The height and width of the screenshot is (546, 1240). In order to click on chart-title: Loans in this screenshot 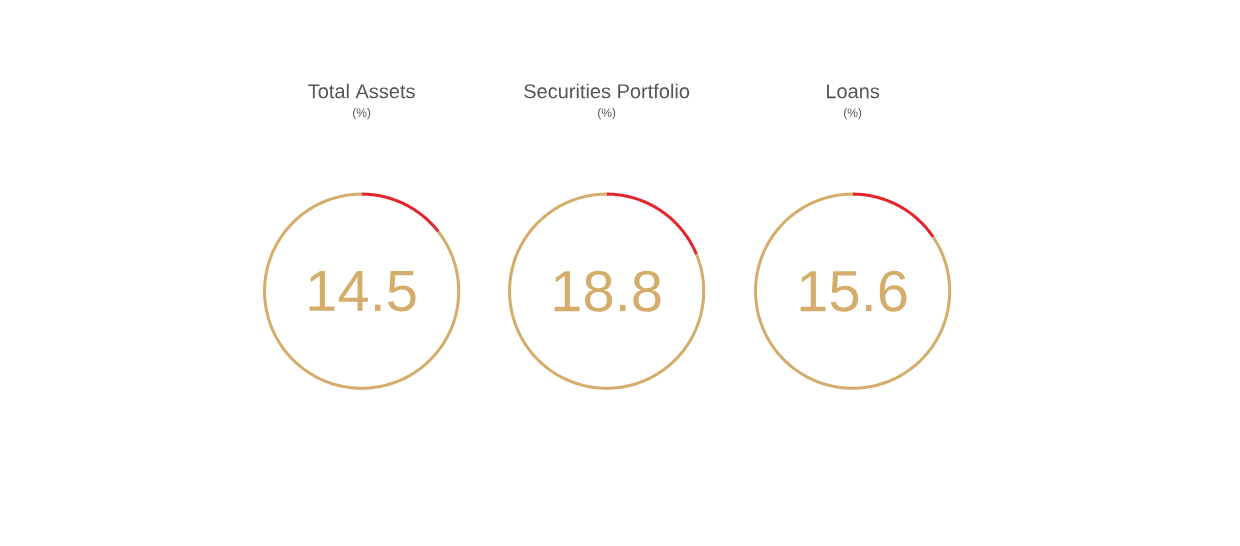, I will do `click(853, 91)`.